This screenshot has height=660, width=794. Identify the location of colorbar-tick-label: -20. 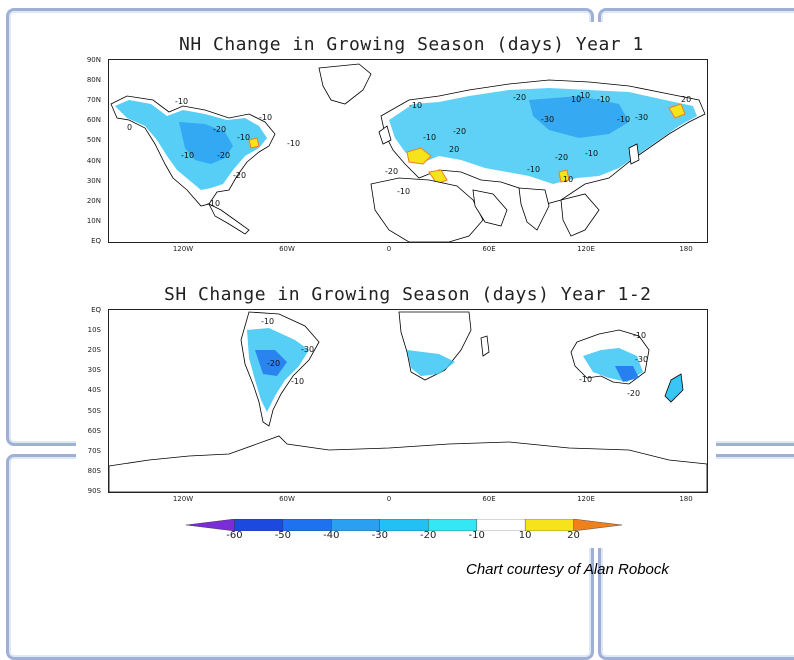
(428, 535).